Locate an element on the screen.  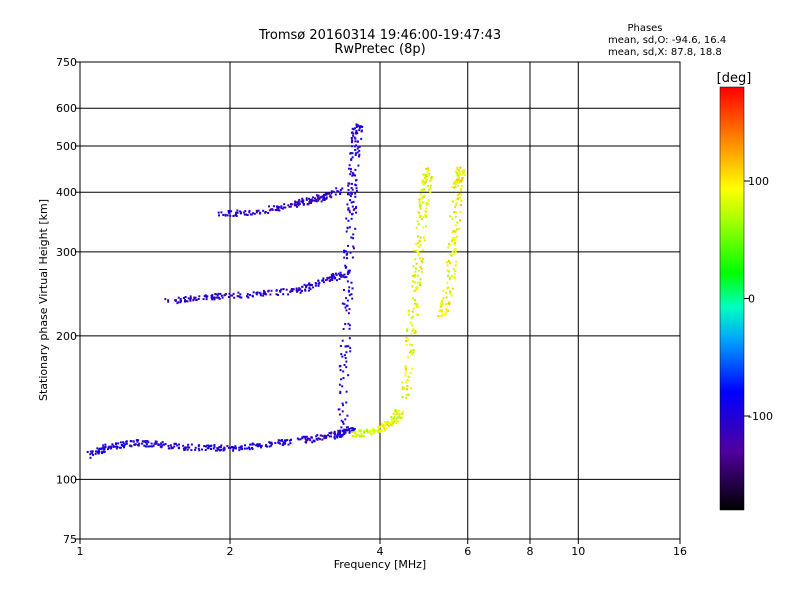
stats-heading: Phases is located at coordinates (644, 28).